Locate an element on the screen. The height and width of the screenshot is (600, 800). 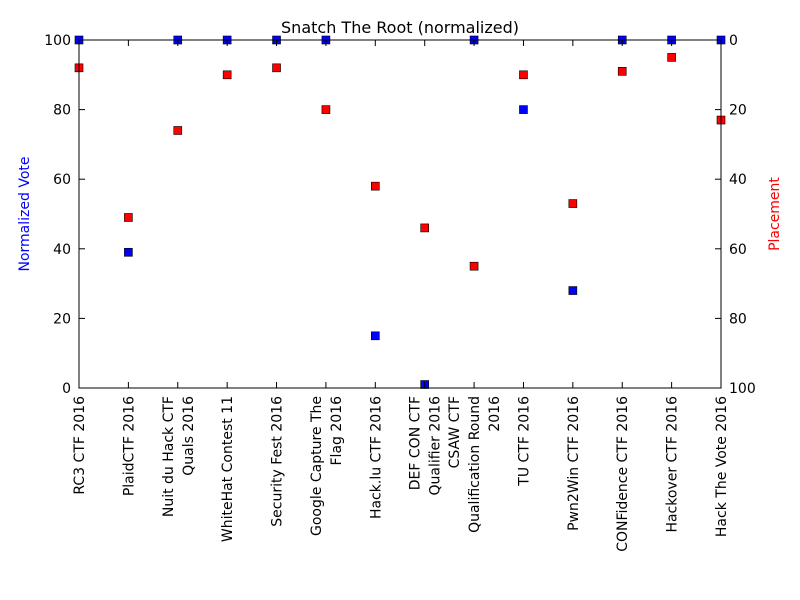
x-tick-label: Nuit du Hack CTF Quals 2016 is located at coordinates (179, 456).